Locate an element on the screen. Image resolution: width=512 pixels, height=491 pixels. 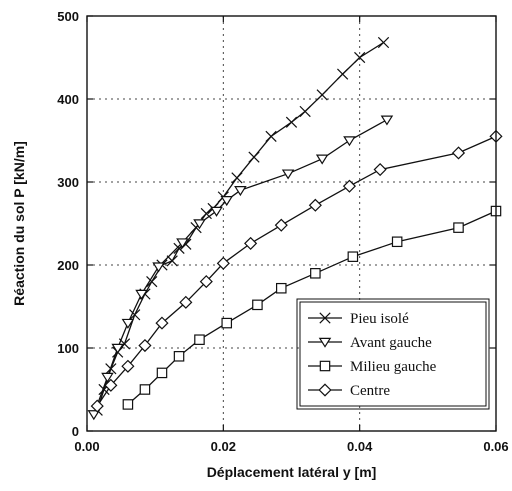
y-tick-label: 500 is located at coordinates (68, 16).